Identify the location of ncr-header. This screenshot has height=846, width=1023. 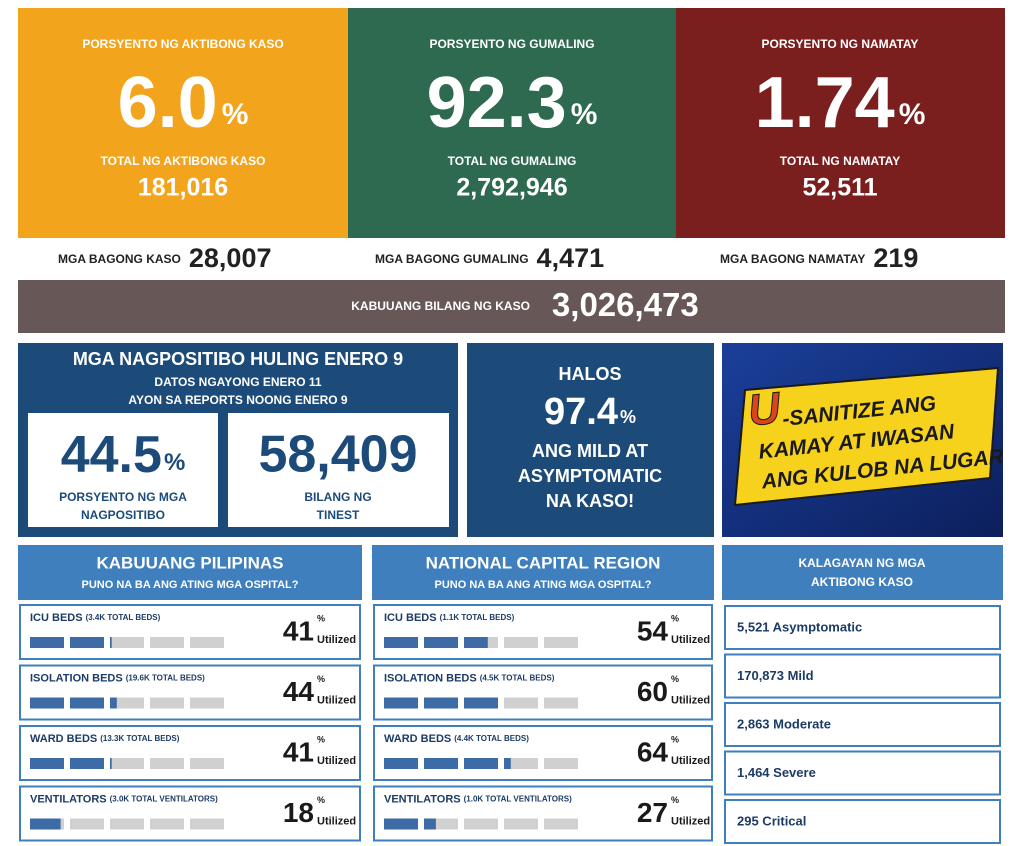
(543, 572).